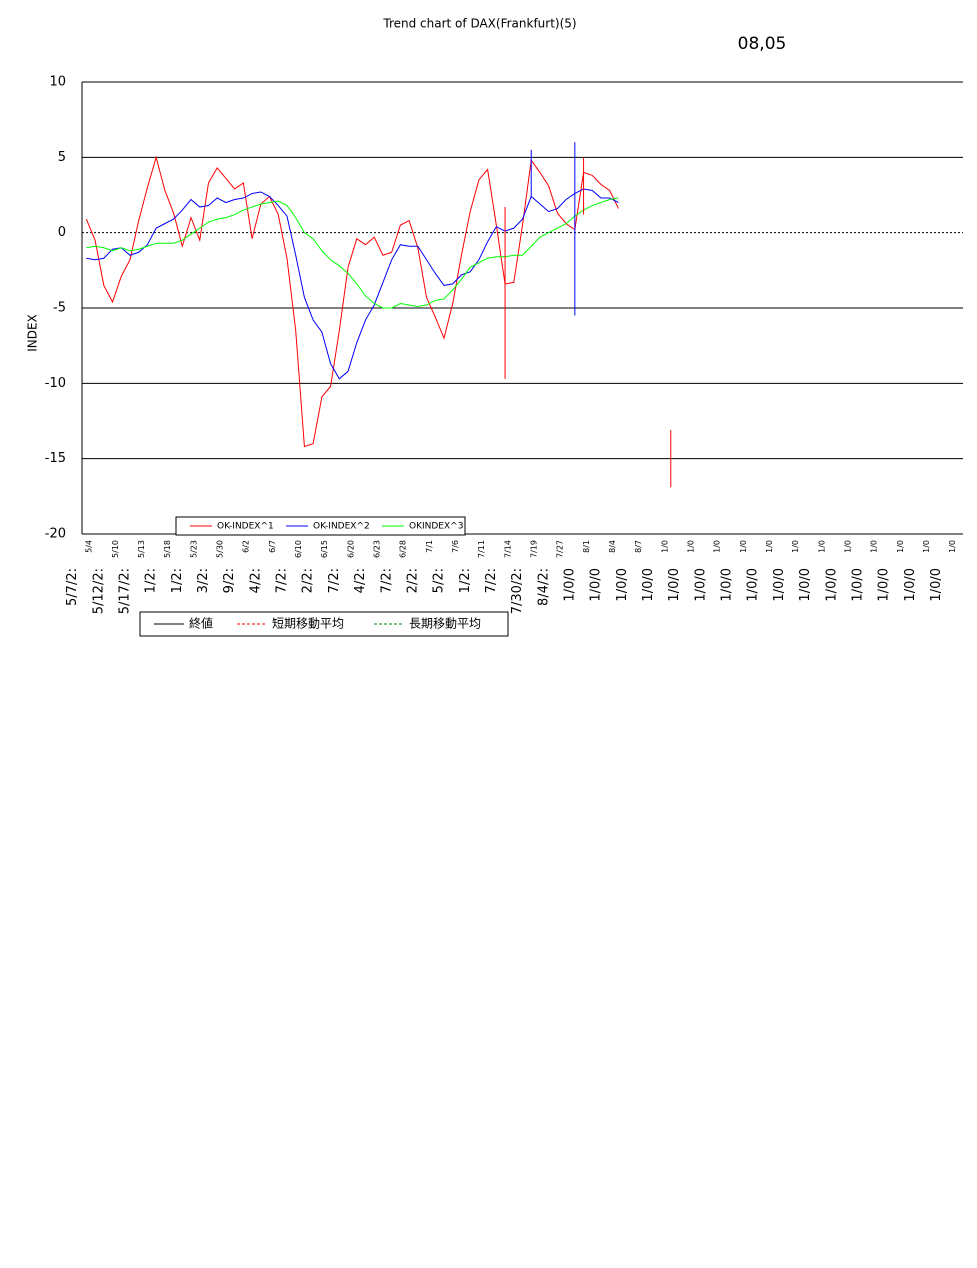 The height and width of the screenshot is (1268, 977). Describe the element at coordinates (481, 549) in the screenshot. I see `x-tick-label: 7/11` at that location.